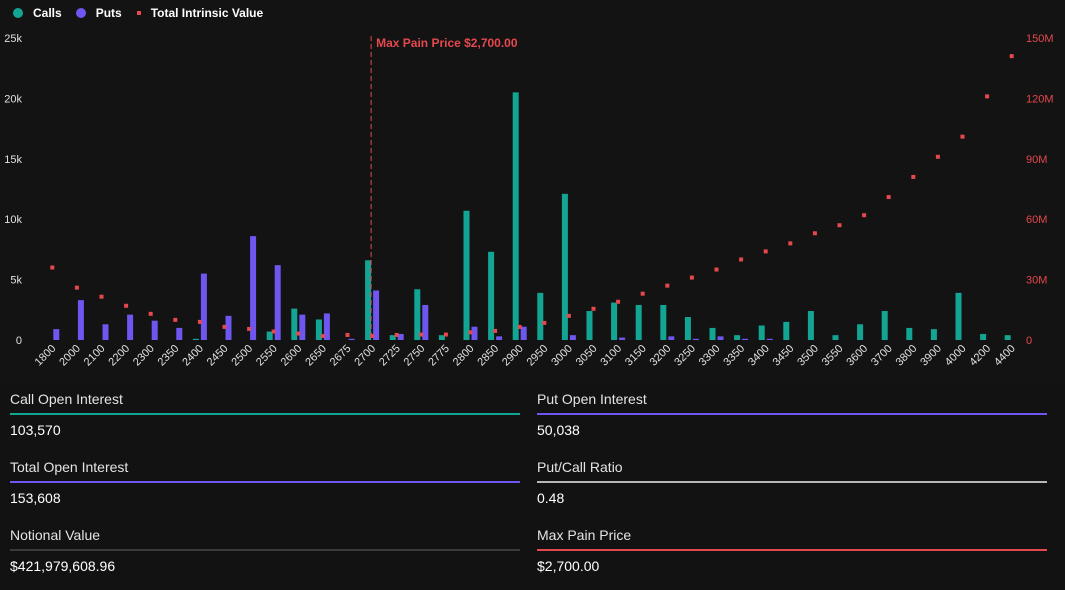  Describe the element at coordinates (1029, 341) in the screenshot. I see `y-right-tick-label: 0` at that location.